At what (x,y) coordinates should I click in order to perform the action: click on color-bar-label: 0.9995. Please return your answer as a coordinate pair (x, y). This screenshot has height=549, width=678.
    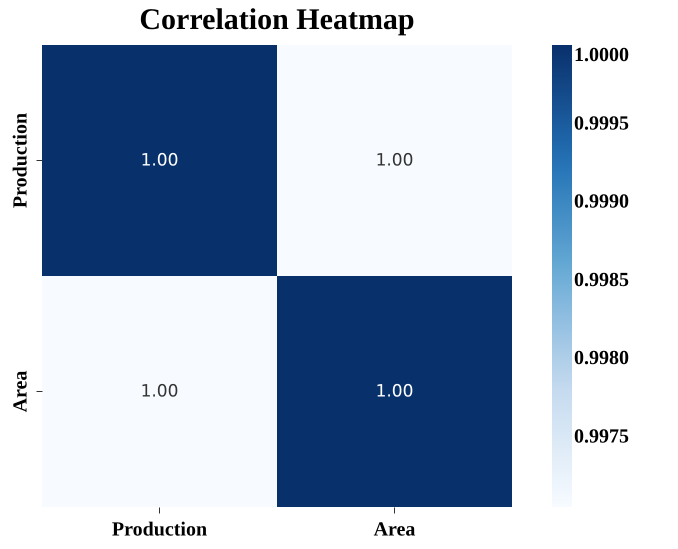
    Looking at the image, I should click on (601, 123).